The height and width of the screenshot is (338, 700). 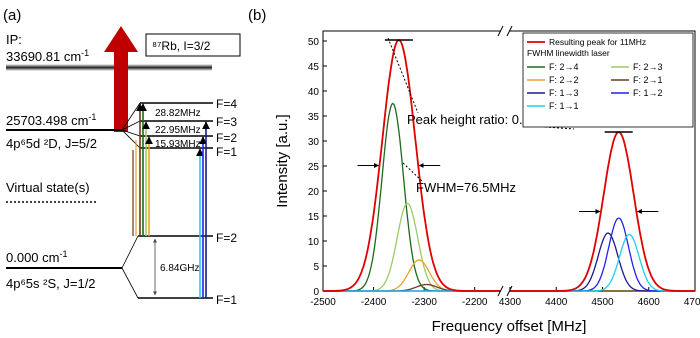 I want to click on x-tick-label: 4700, so click(x=692, y=302).